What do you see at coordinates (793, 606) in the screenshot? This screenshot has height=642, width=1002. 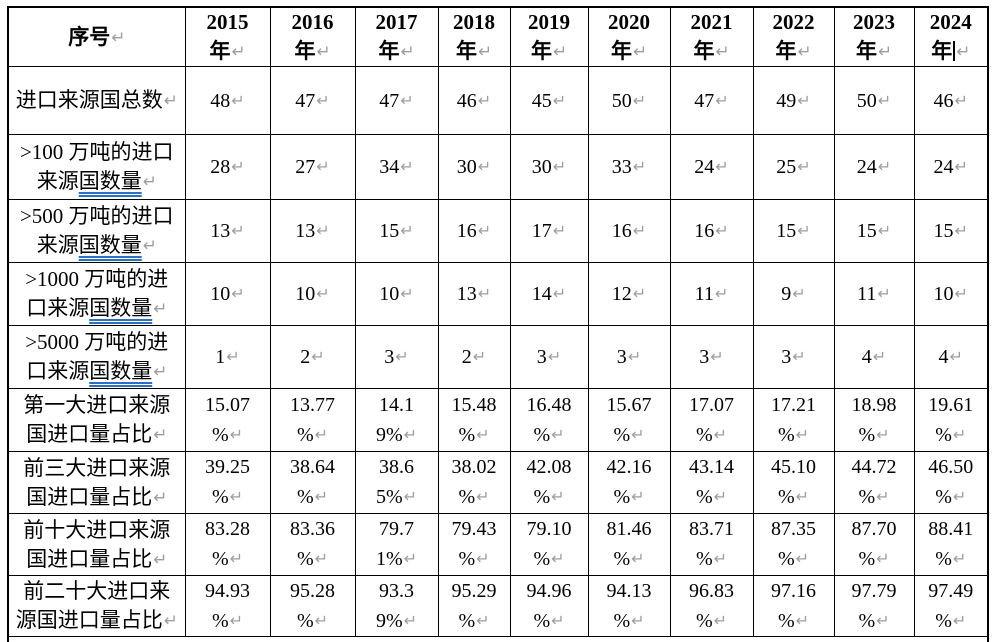 I see `value-cell: 97.16 %↵` at bounding box center [793, 606].